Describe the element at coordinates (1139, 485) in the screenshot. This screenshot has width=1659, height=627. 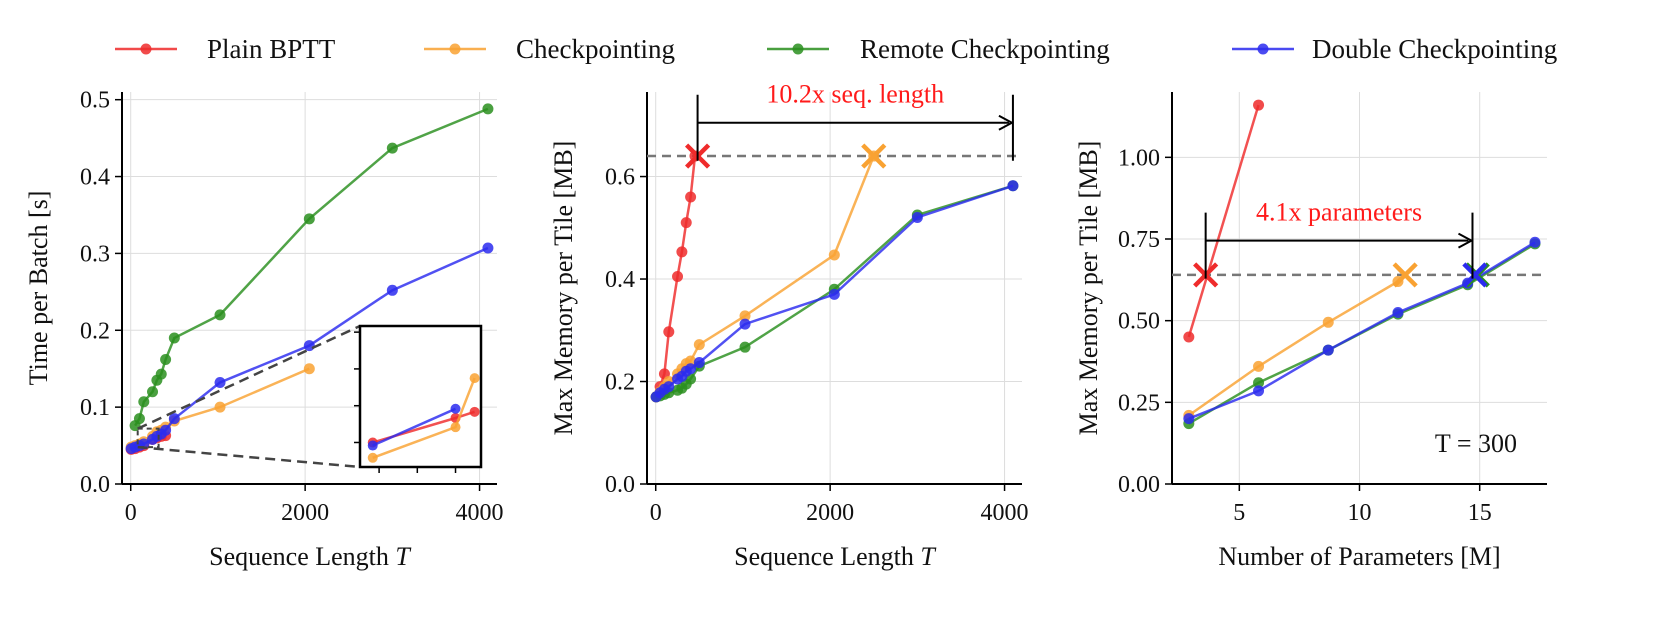
I see `panel3-y-tick-label: 0.00` at that location.